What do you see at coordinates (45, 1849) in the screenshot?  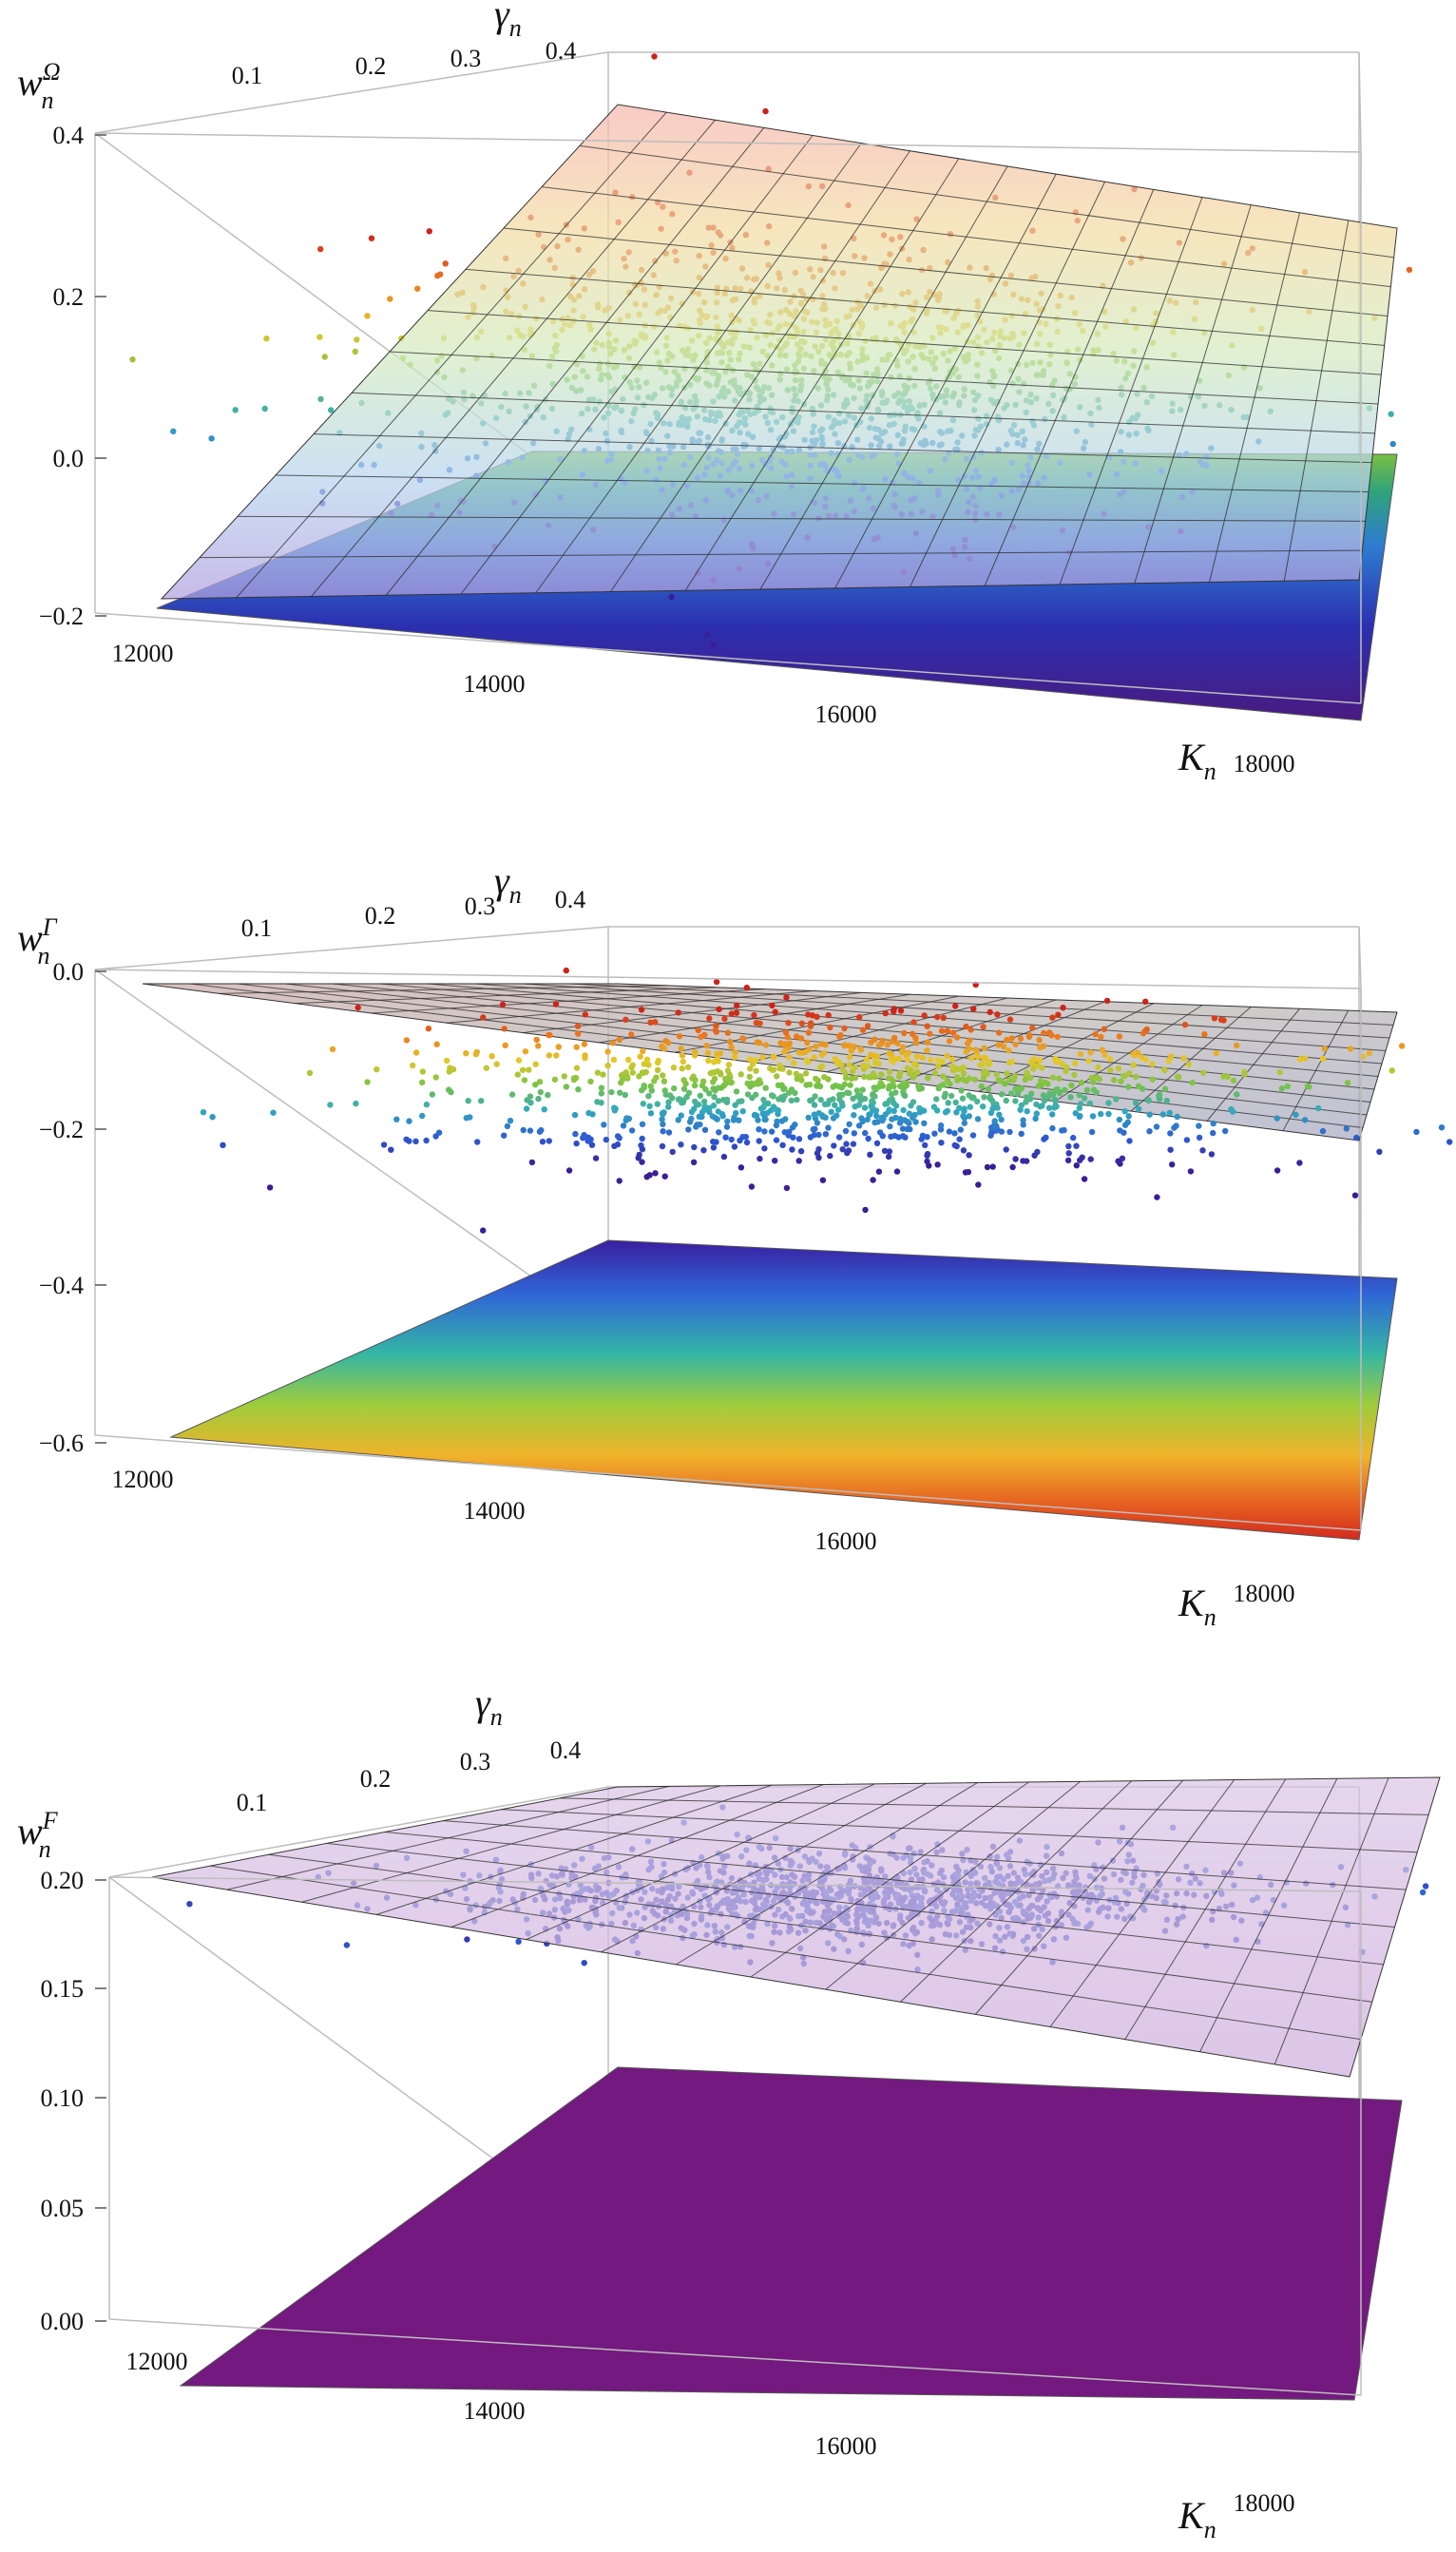 I see `z-axis-label-sub: n` at bounding box center [45, 1849].